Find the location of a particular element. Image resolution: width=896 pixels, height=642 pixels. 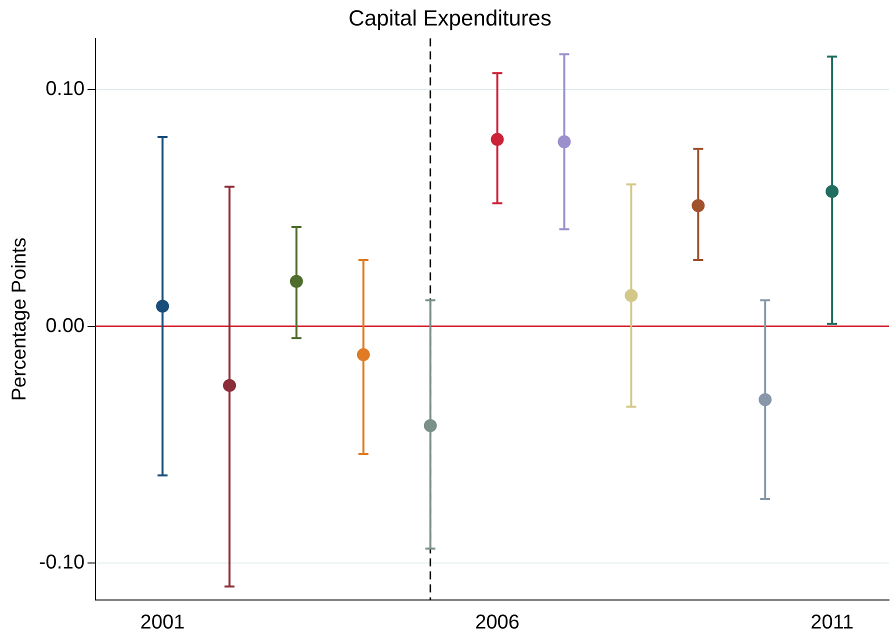

x-tick-label: 2011 is located at coordinates (832, 623).